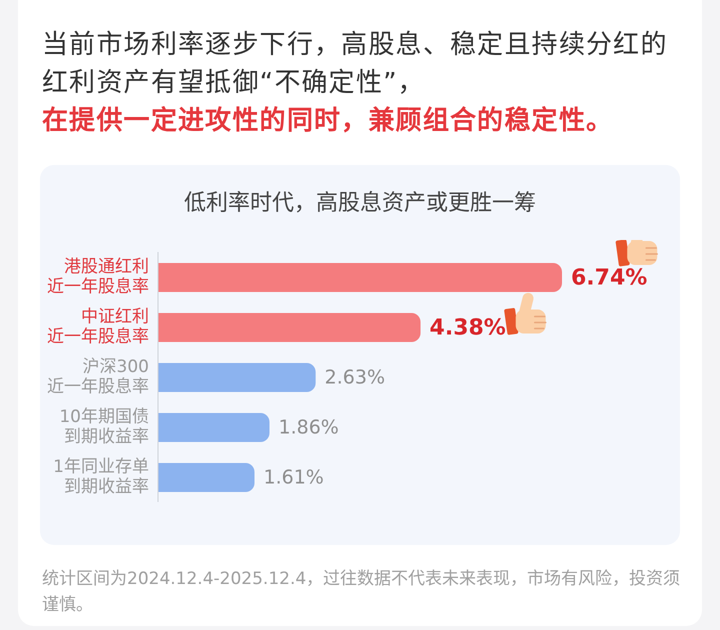 The height and width of the screenshot is (630, 720). What do you see at coordinates (362, 592) in the screenshot?
I see `text: 统计区间为2024.12.4-2025.12.4，过往数据不代表未来表现，市场有风险，投资须谨慎。` at bounding box center [362, 592].